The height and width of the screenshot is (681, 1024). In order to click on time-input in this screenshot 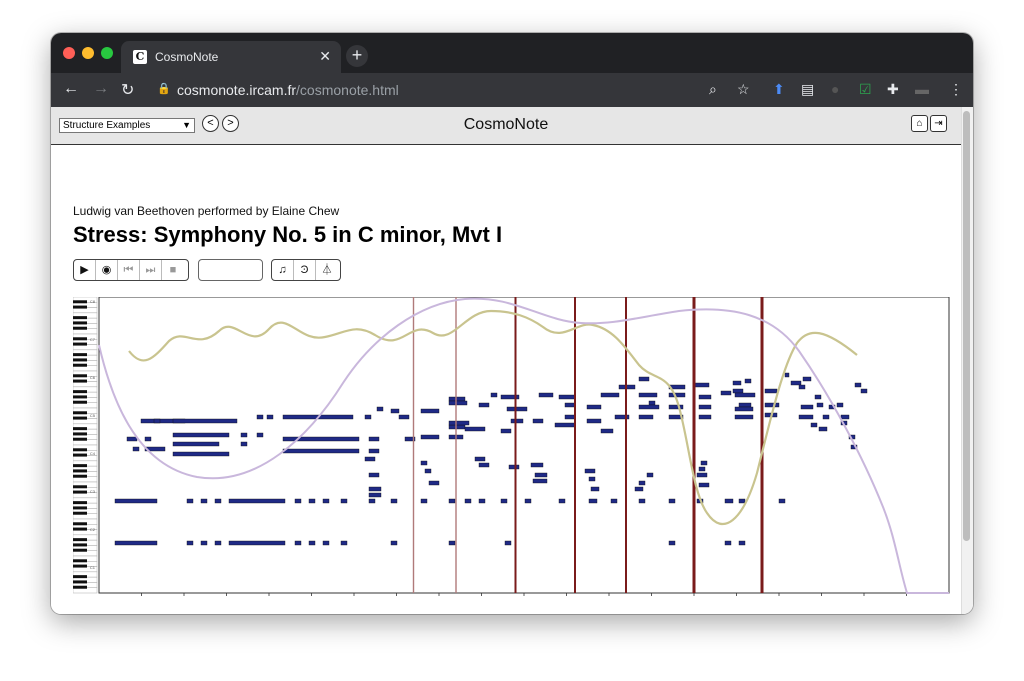, I will do `click(230, 270)`.